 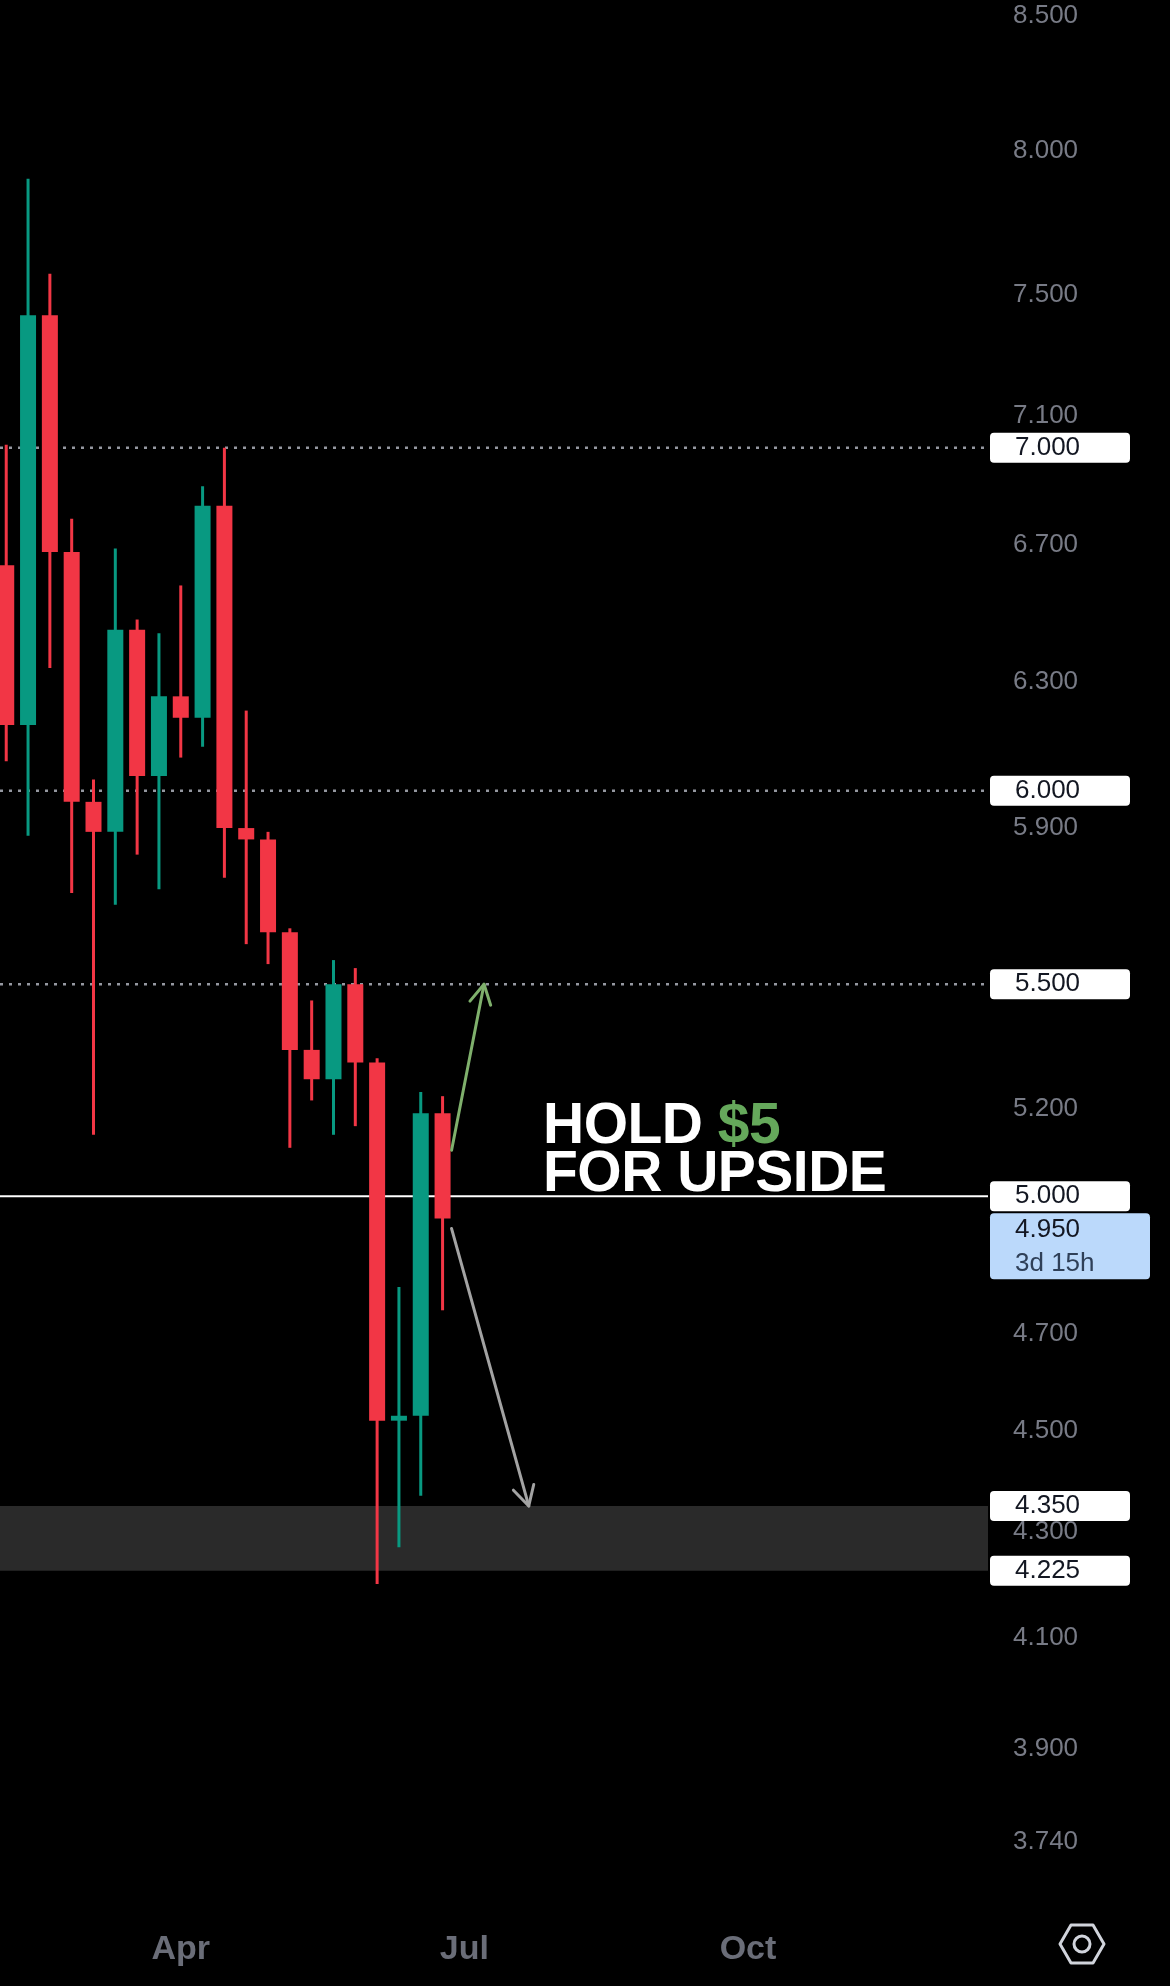 What do you see at coordinates (1046, 414) in the screenshot?
I see `y-tick-label: 7.100` at bounding box center [1046, 414].